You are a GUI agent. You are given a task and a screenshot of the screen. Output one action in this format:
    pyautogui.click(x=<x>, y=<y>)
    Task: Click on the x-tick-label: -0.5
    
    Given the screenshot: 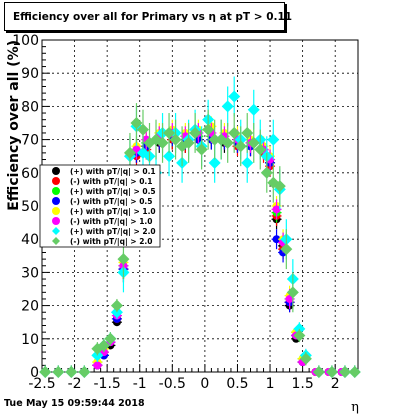 What is the action you would take?
    pyautogui.click(x=172, y=384)
    